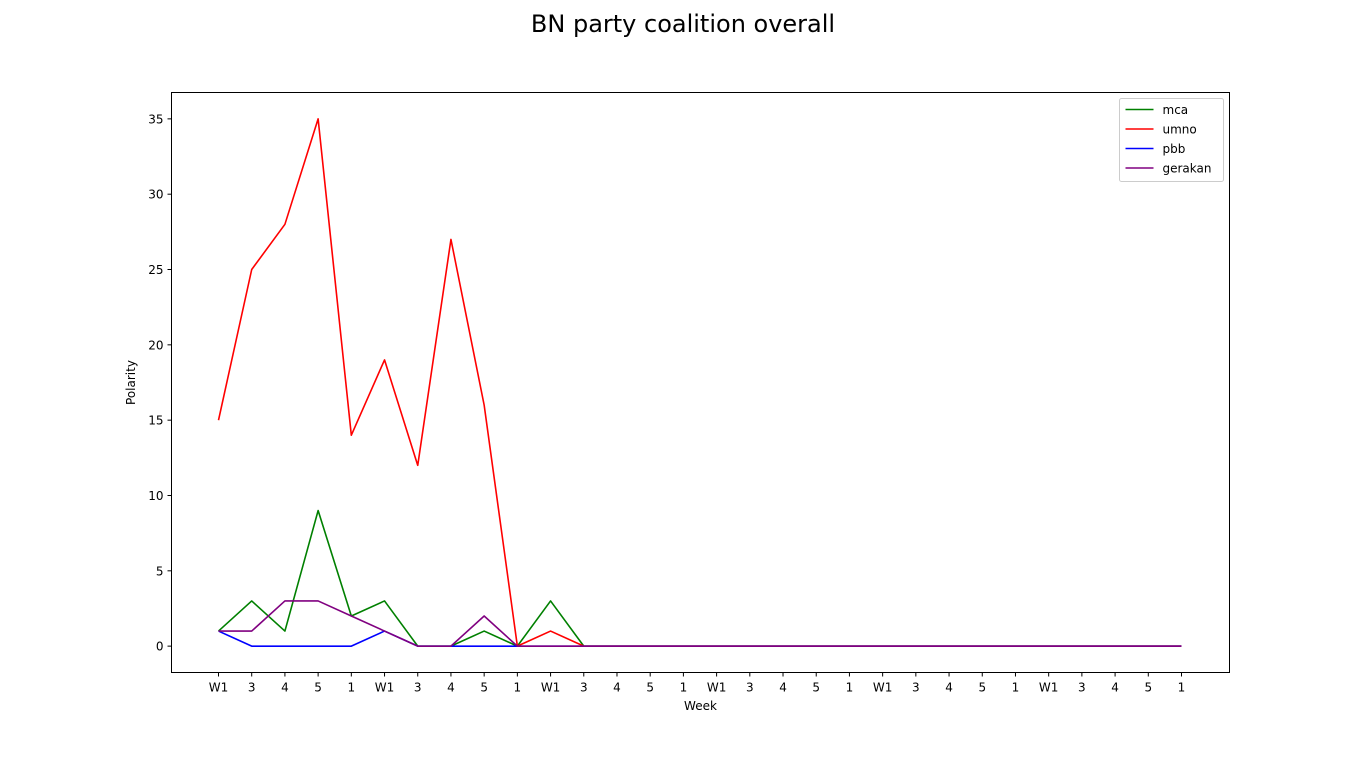 The image size is (1366, 768). What do you see at coordinates (160, 647) in the screenshot?
I see `y-tick-label: 0` at bounding box center [160, 647].